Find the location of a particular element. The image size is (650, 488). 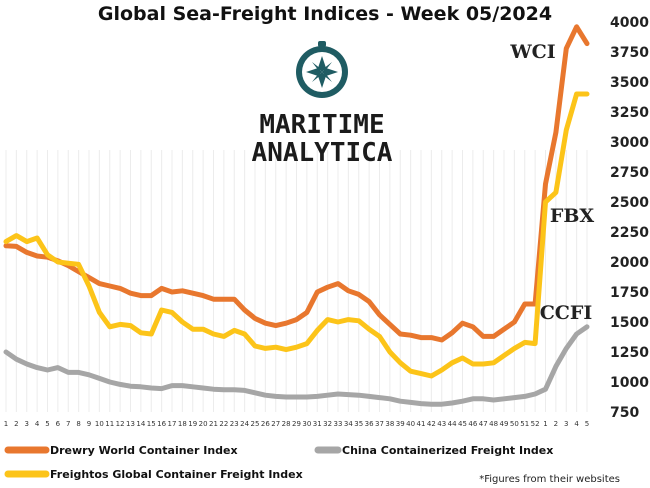

x-tick-label: 20 is located at coordinates (203, 424).